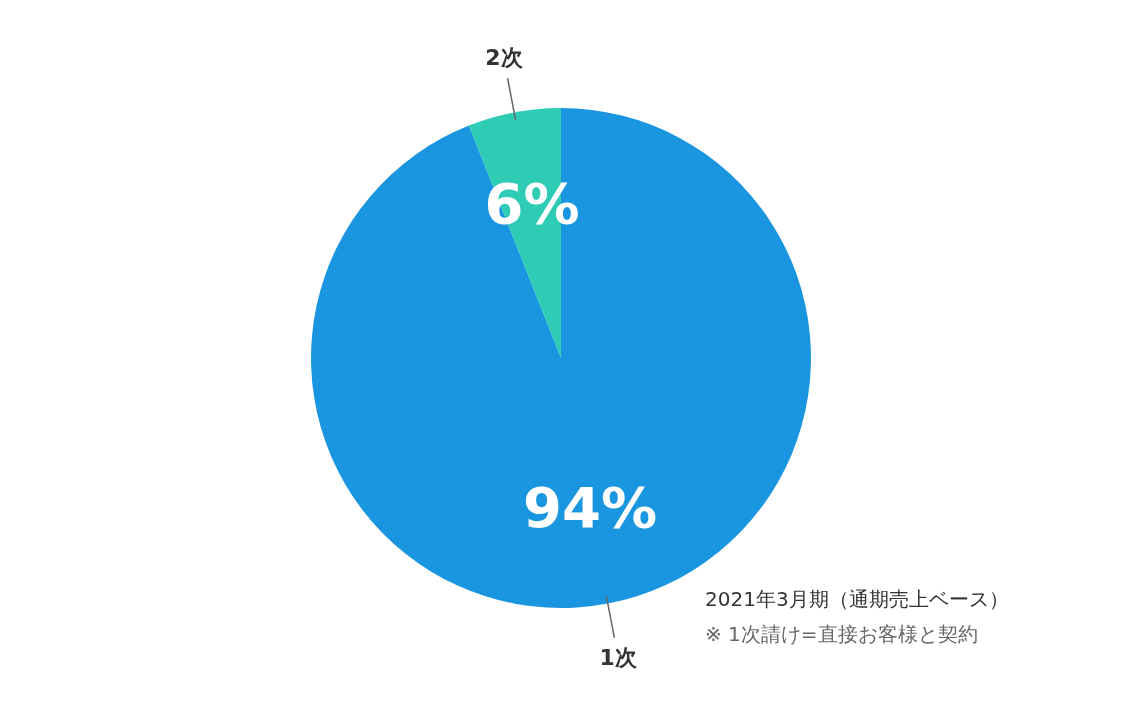 The height and width of the screenshot is (708, 1128). Describe the element at coordinates (841, 634) in the screenshot. I see `text: ※ 1次請け=直接お客様と契約` at that location.